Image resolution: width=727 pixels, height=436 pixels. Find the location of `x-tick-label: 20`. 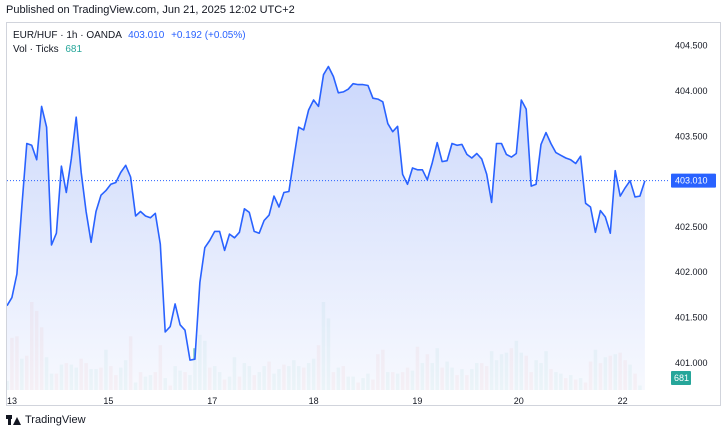

x-tick-label: 20 is located at coordinates (519, 401).